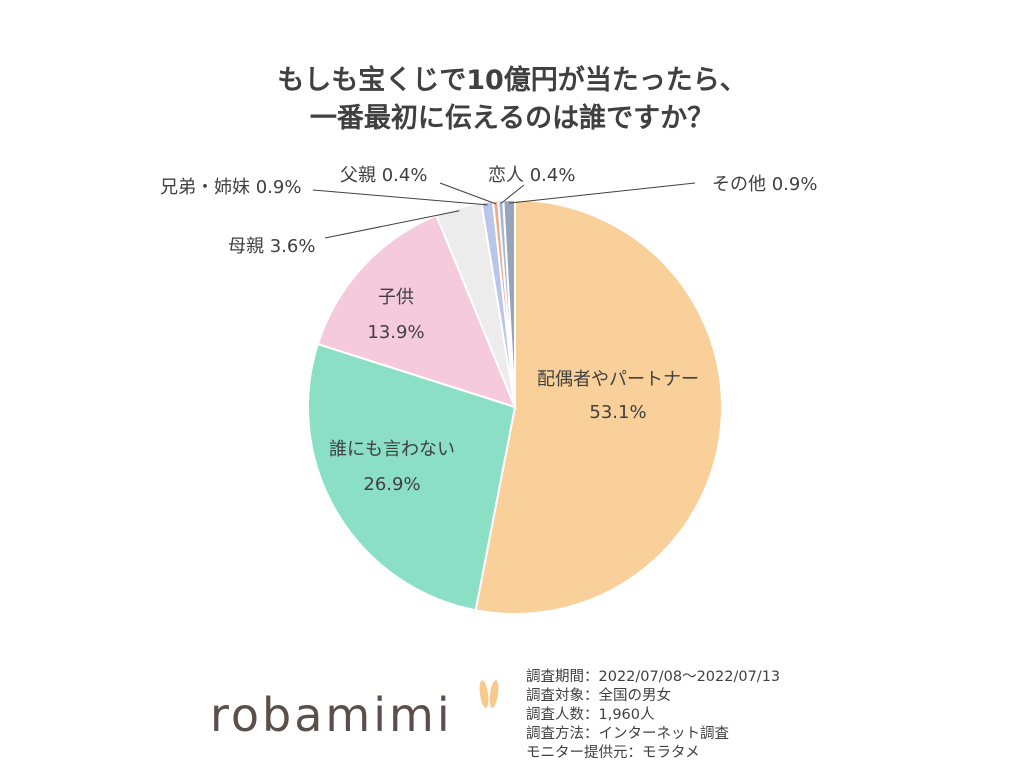  What do you see at coordinates (653, 677) in the screenshot?
I see `survey-period: 調査期間：2022/07/08～2022/07/13` at bounding box center [653, 677].